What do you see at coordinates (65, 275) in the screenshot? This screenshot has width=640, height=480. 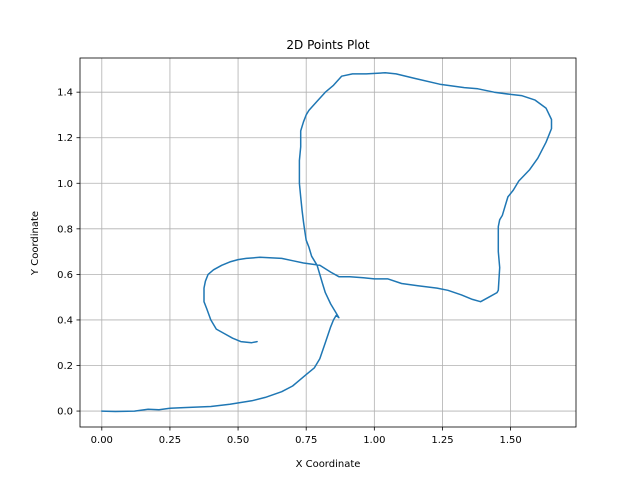 I see `y-tick-label: 0.6` at bounding box center [65, 275].